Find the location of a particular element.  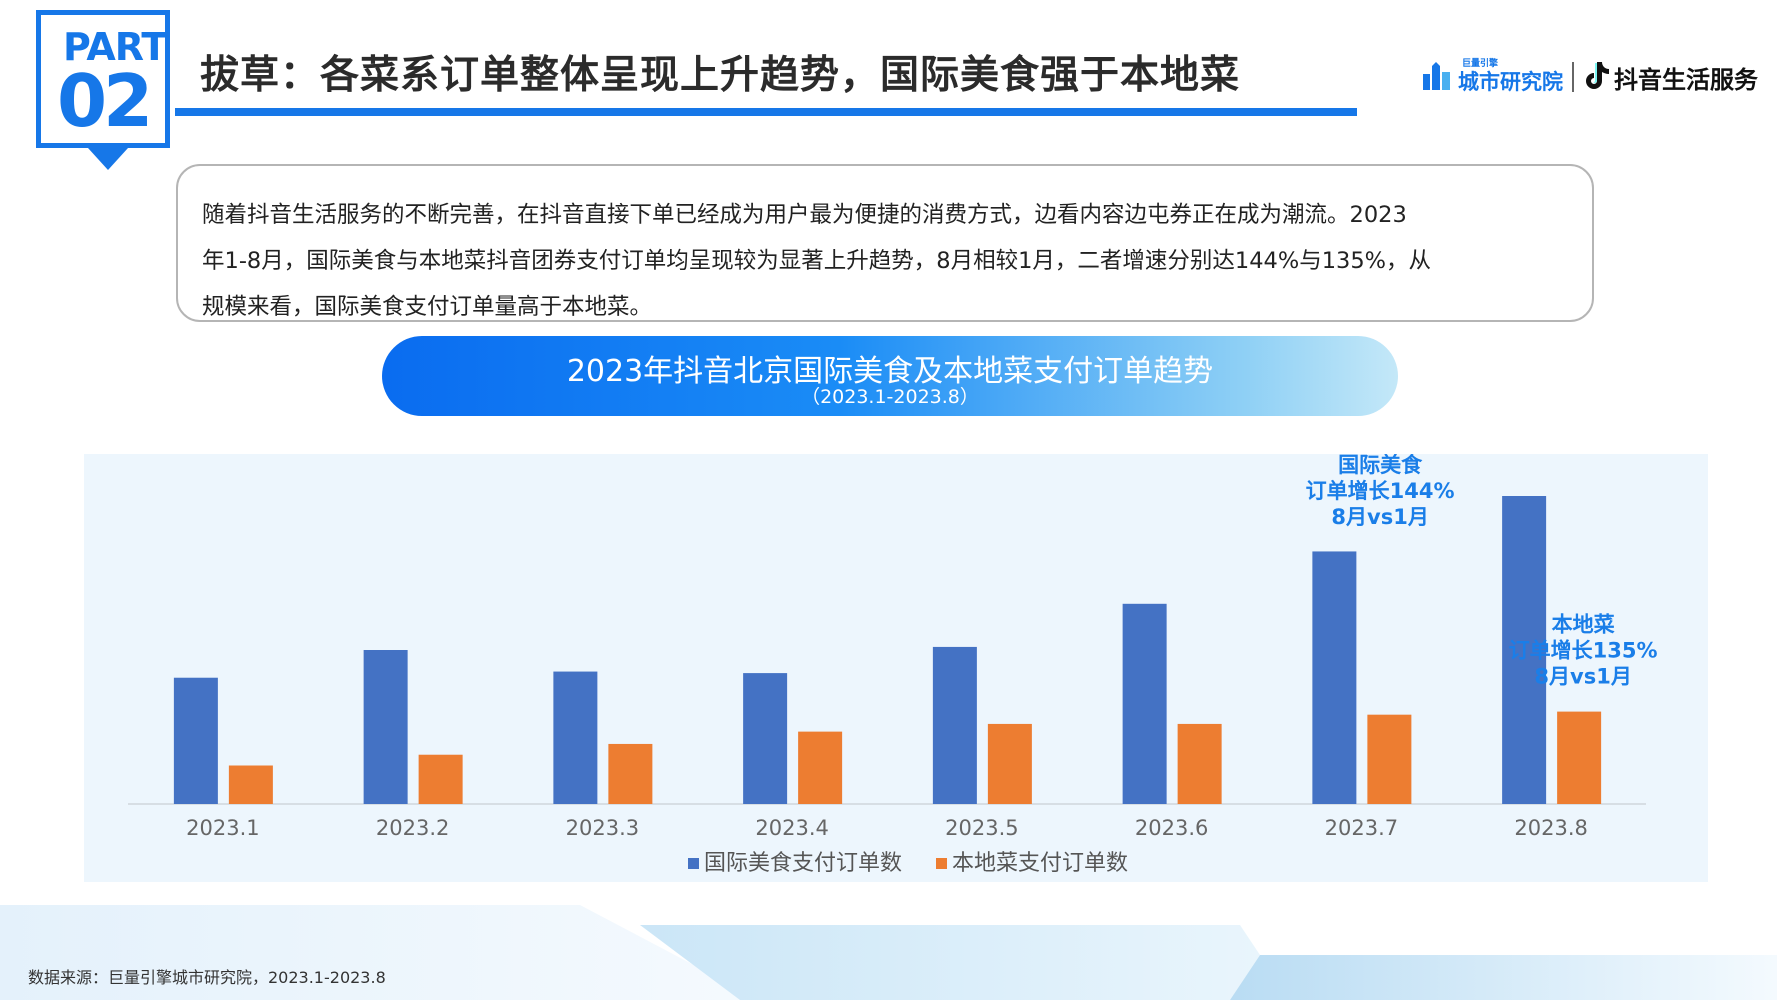

x-tick-label: 2023.7 is located at coordinates (1361, 828).